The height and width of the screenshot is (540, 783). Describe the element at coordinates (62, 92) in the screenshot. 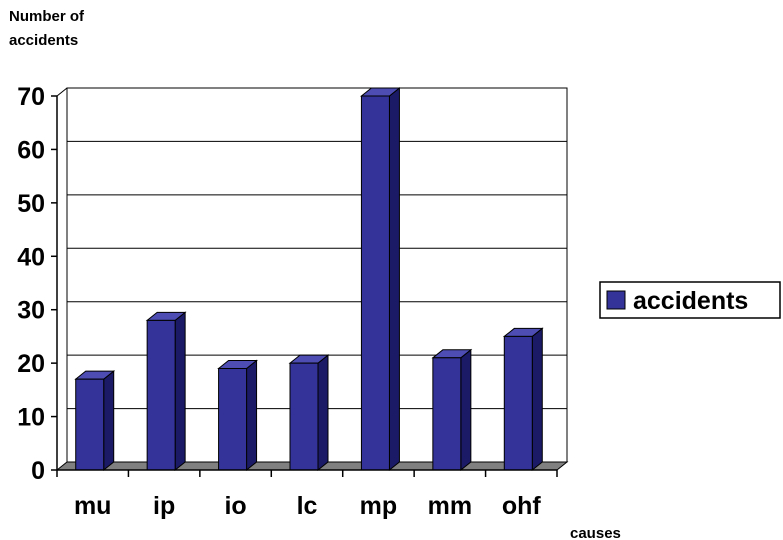

I see `y-axis-top-edge` at that location.